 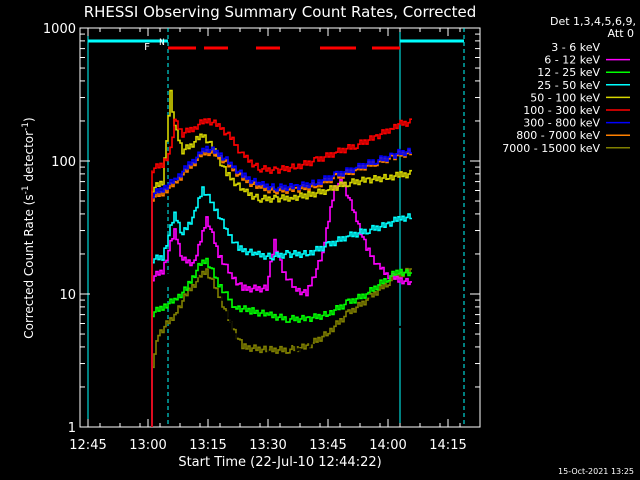 What do you see at coordinates (267, 445) in the screenshot?
I see `x-tick-label-3: 13:30` at bounding box center [267, 445].